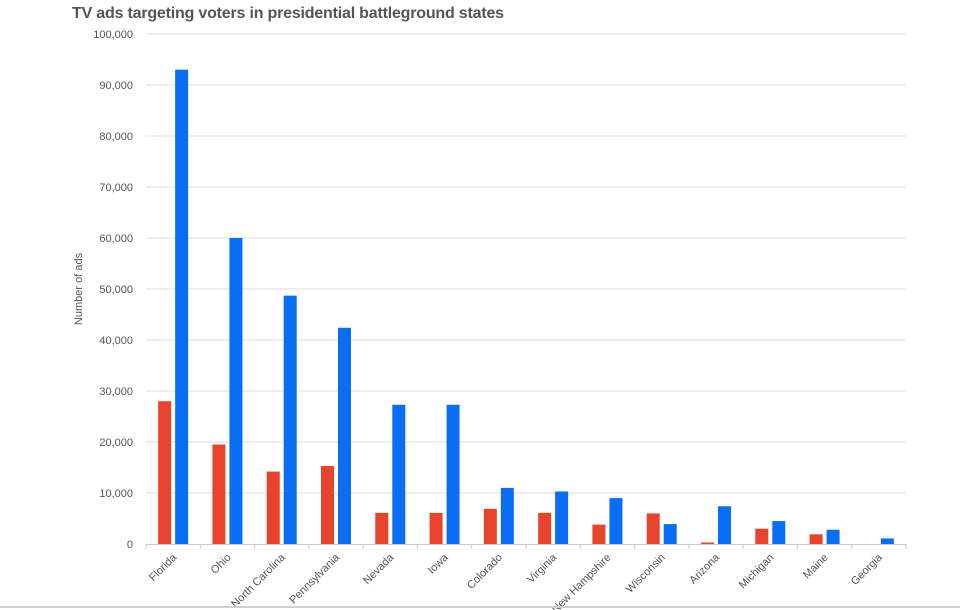 The width and height of the screenshot is (960, 610). Describe the element at coordinates (116, 137) in the screenshot. I see `y-tick-label: 80,000` at that location.